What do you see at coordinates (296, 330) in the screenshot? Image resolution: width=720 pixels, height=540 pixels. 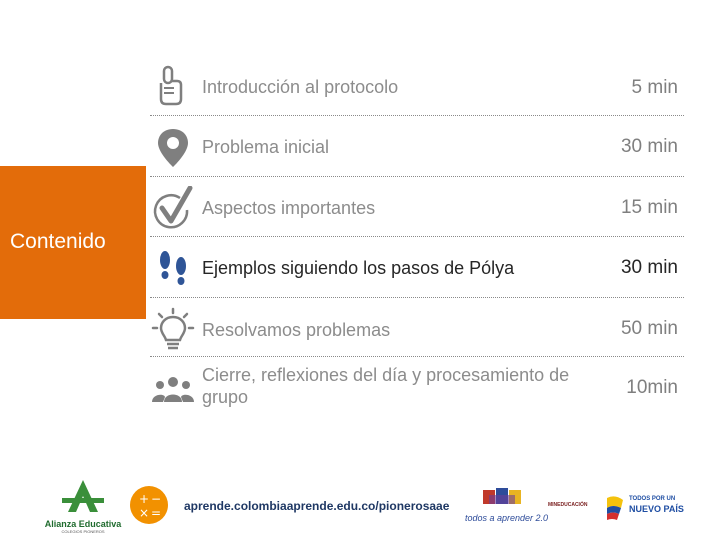 I see `agenda-item-label: Resolvamos problemas` at bounding box center [296, 330].